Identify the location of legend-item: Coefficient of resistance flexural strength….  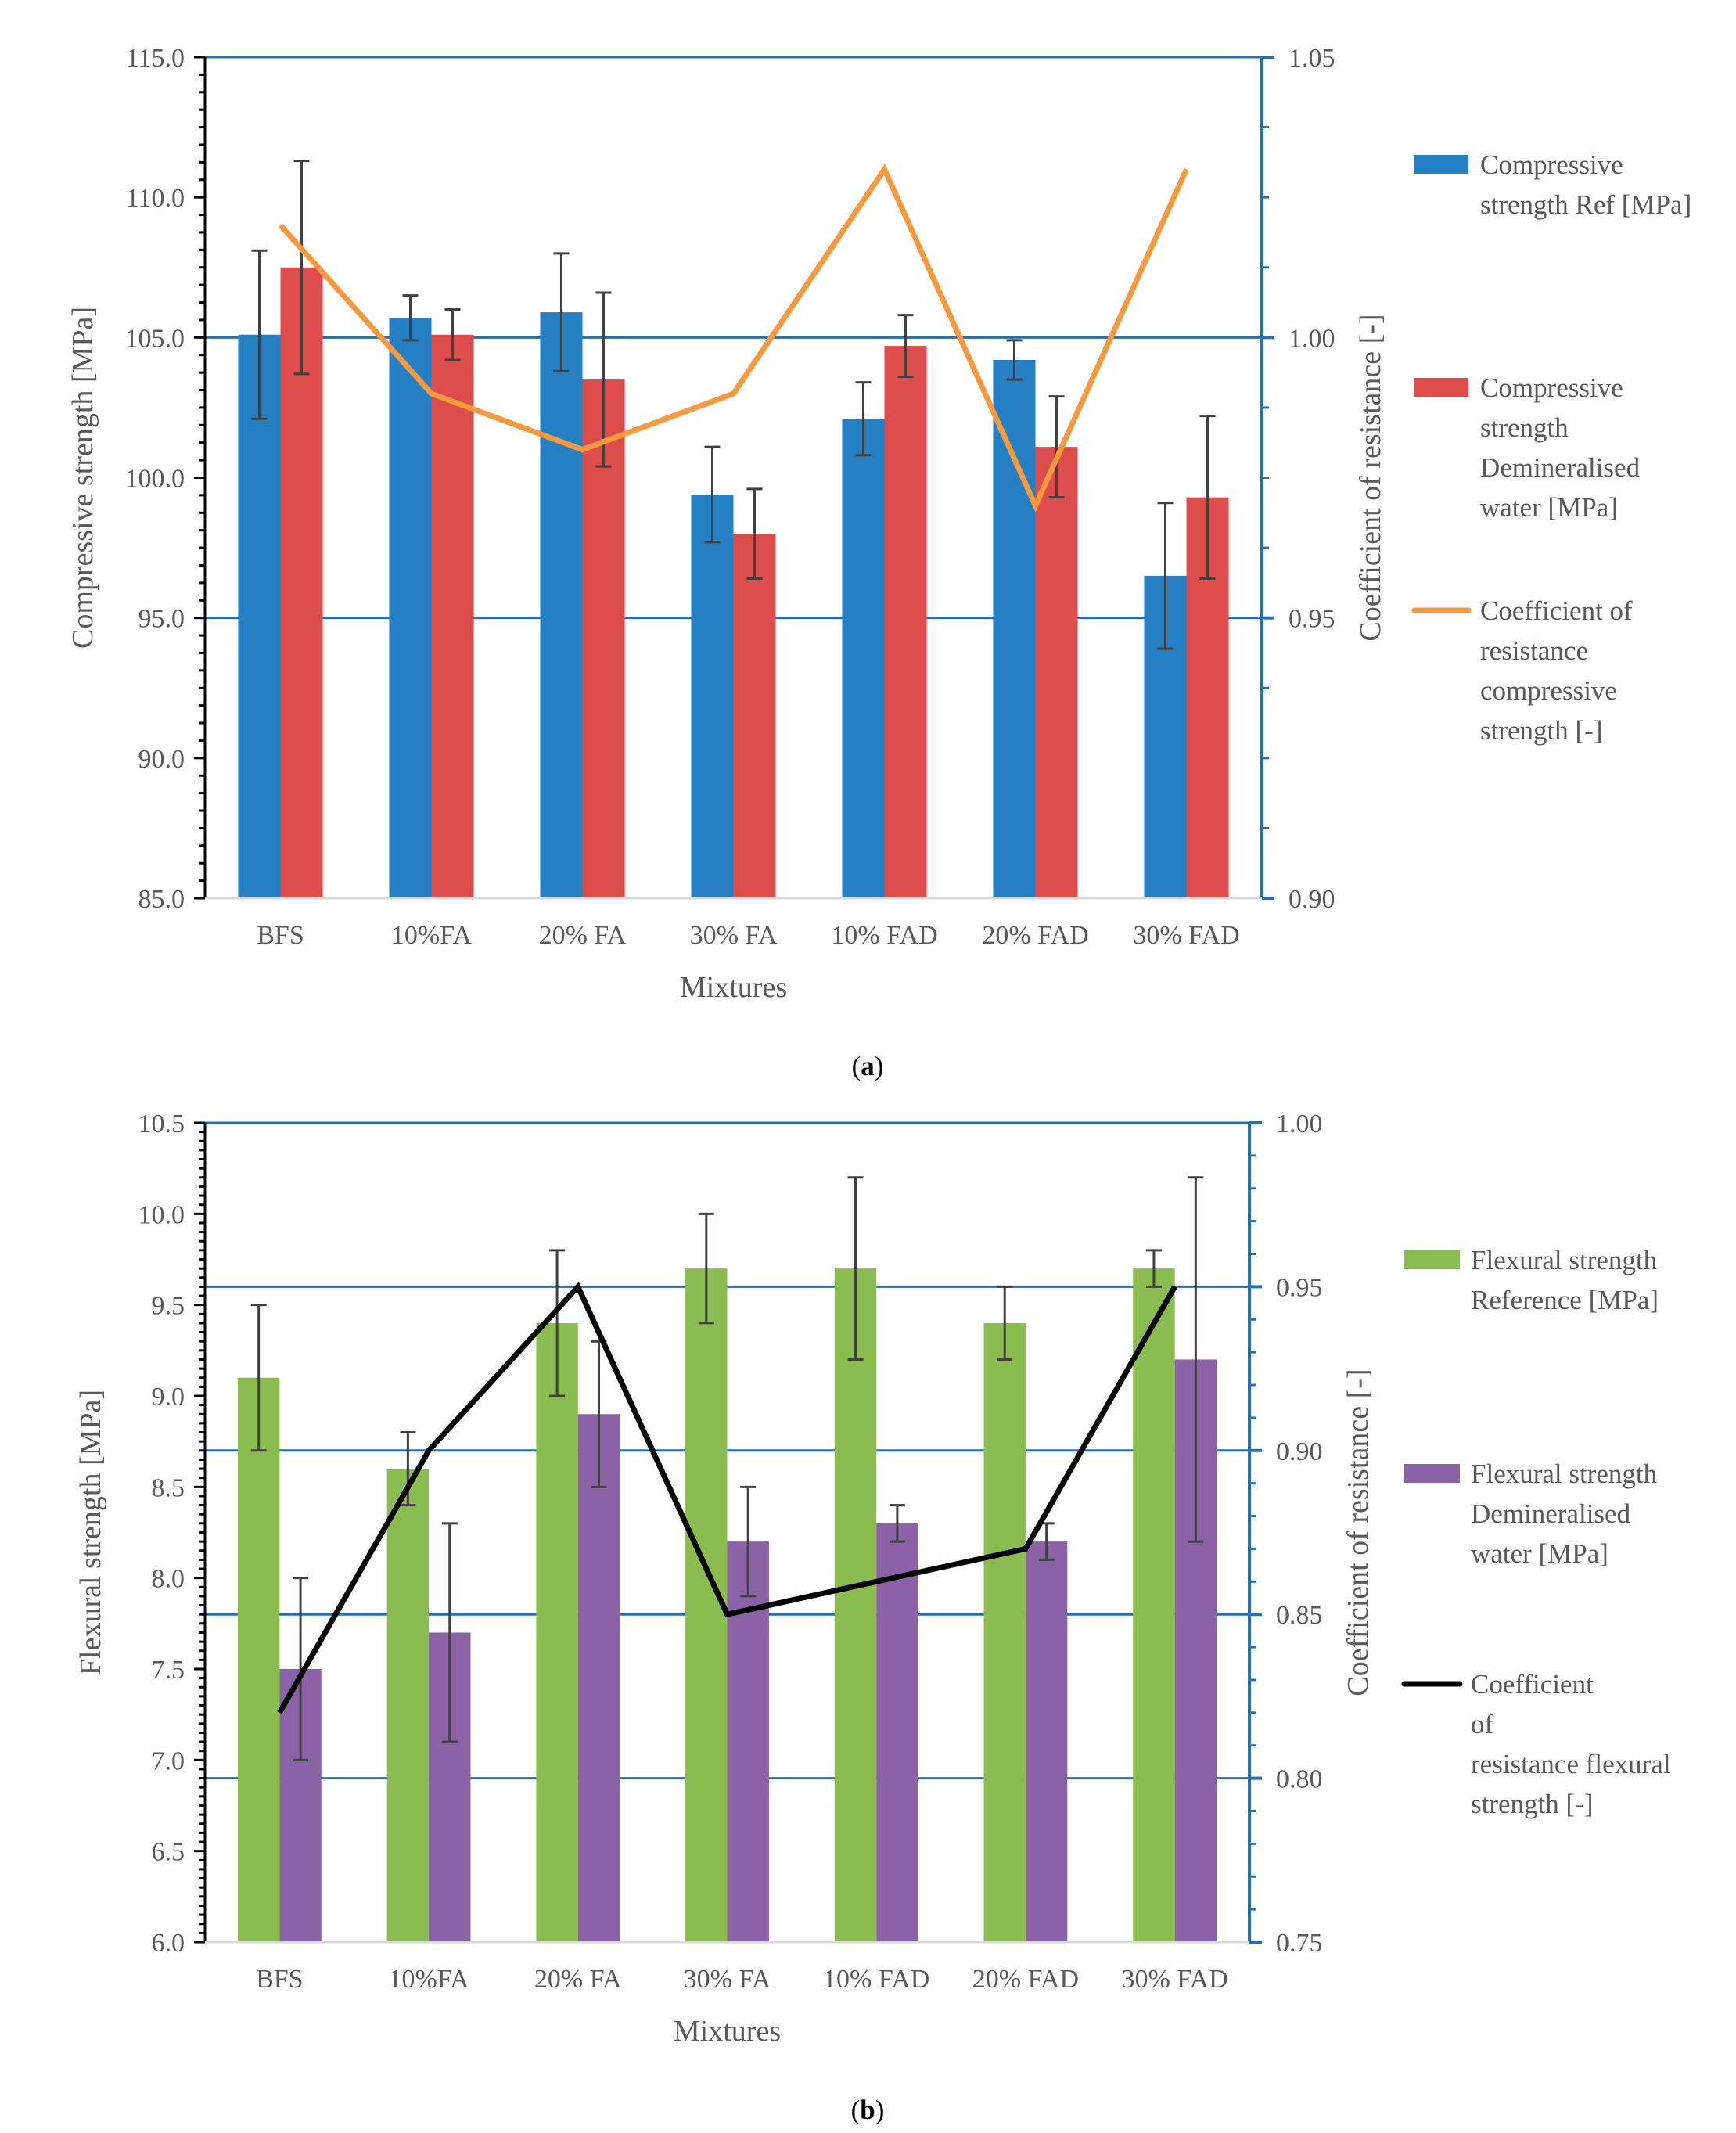
(1537, 1744).